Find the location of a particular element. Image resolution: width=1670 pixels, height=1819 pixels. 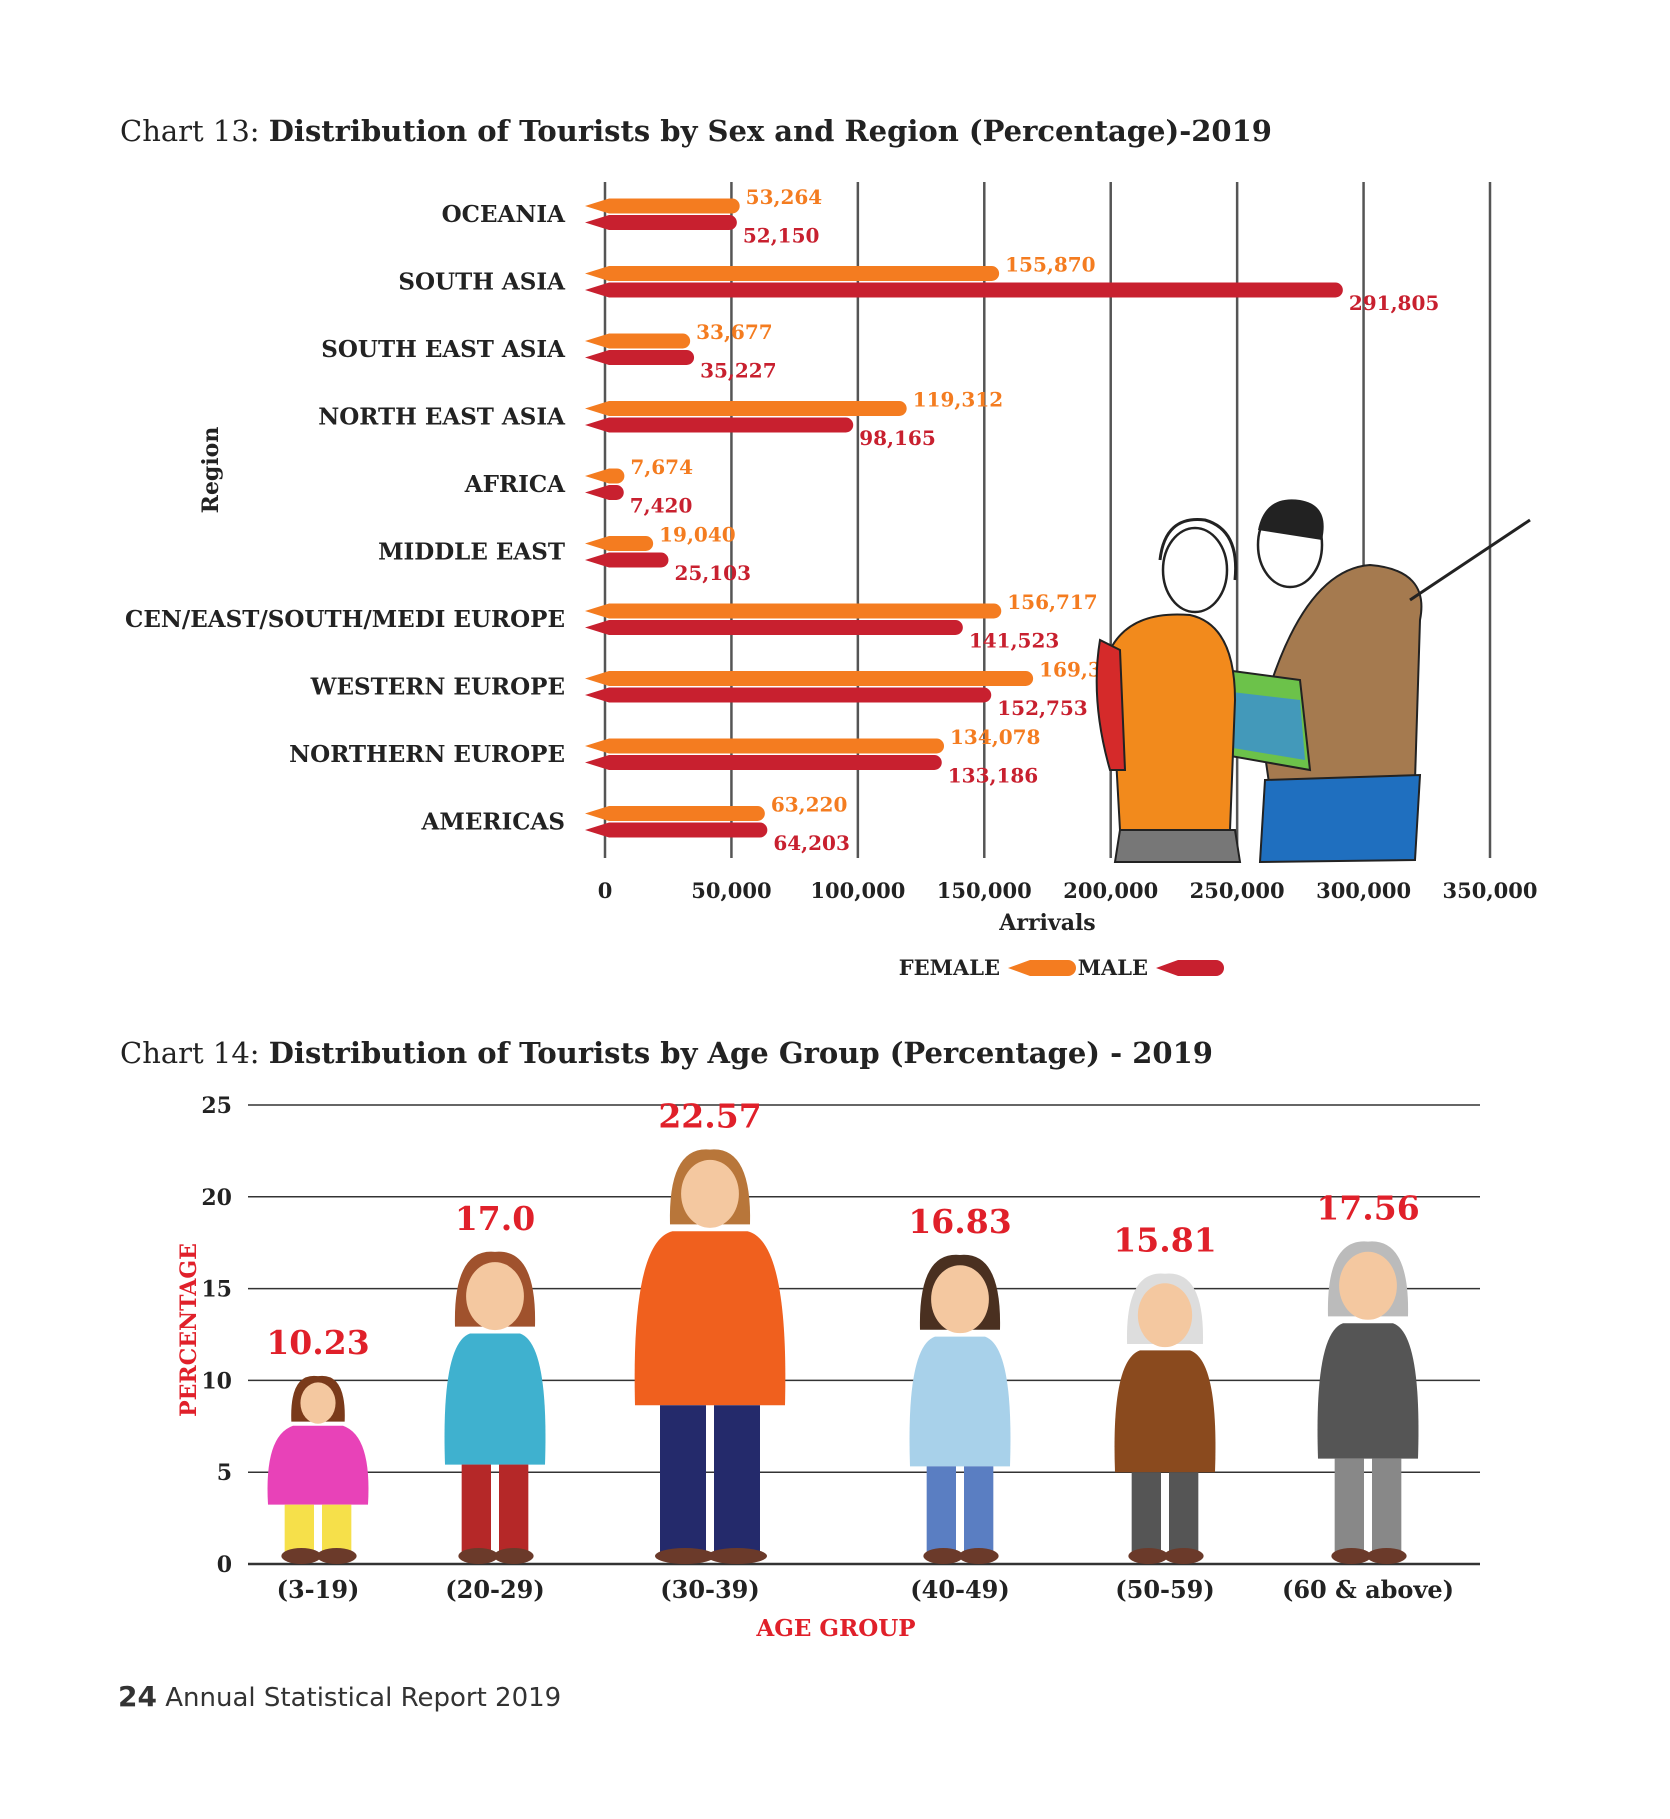

chart14-category-label: (50-59) is located at coordinates (1164, 1589).